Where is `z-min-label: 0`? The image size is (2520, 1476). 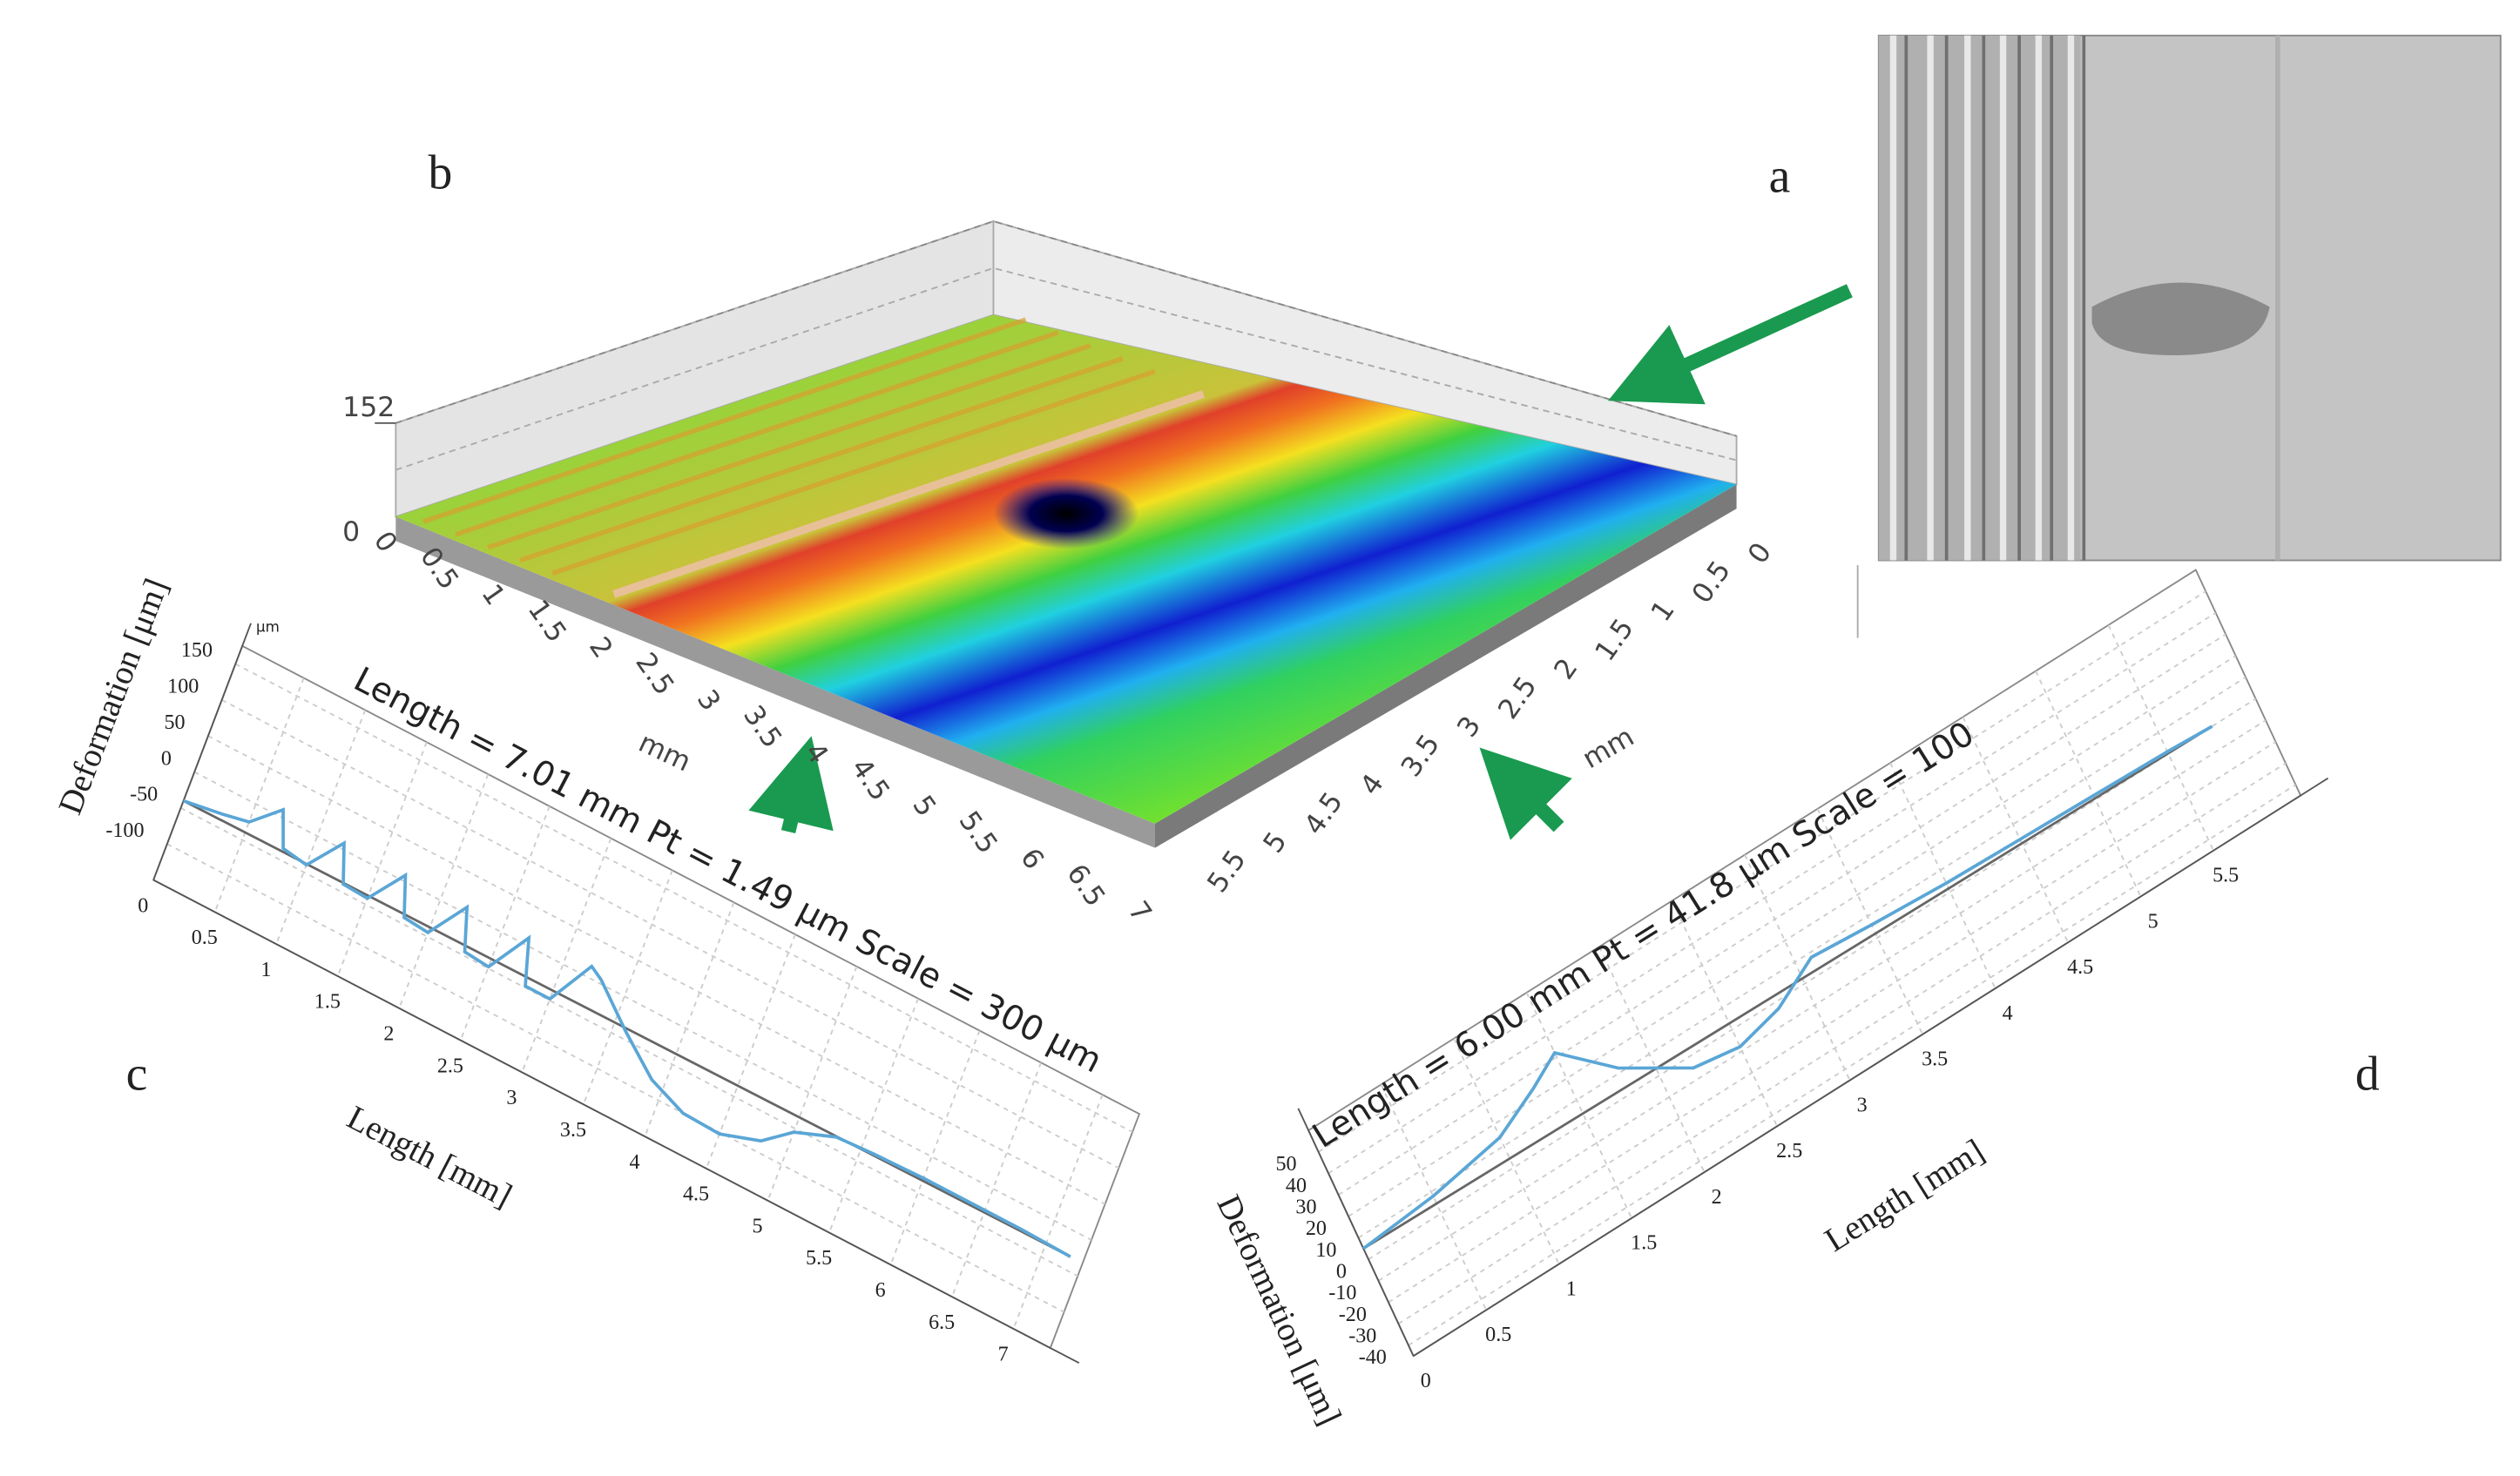 z-min-label: 0 is located at coordinates (351, 532).